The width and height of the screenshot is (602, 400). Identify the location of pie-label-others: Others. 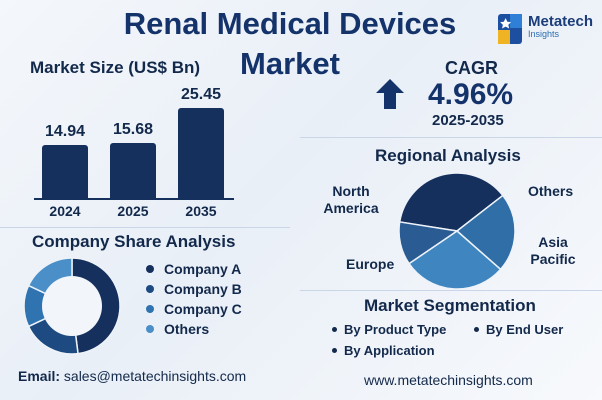
(551, 191).